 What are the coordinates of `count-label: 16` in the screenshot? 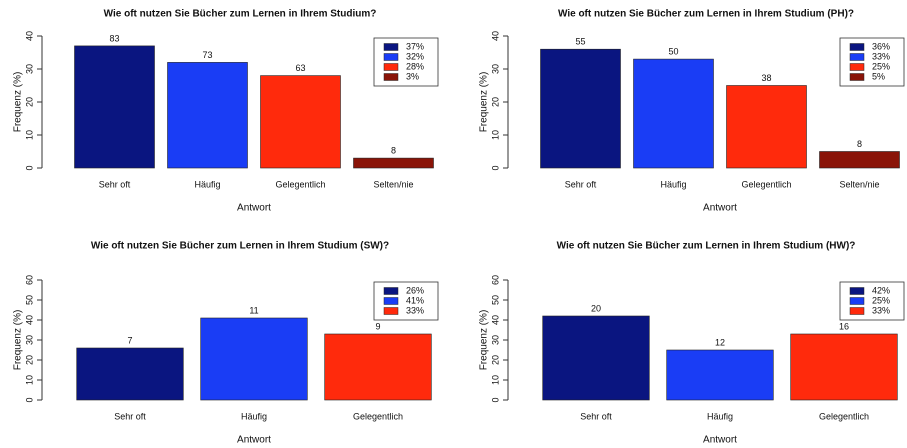 It's located at (844, 326).